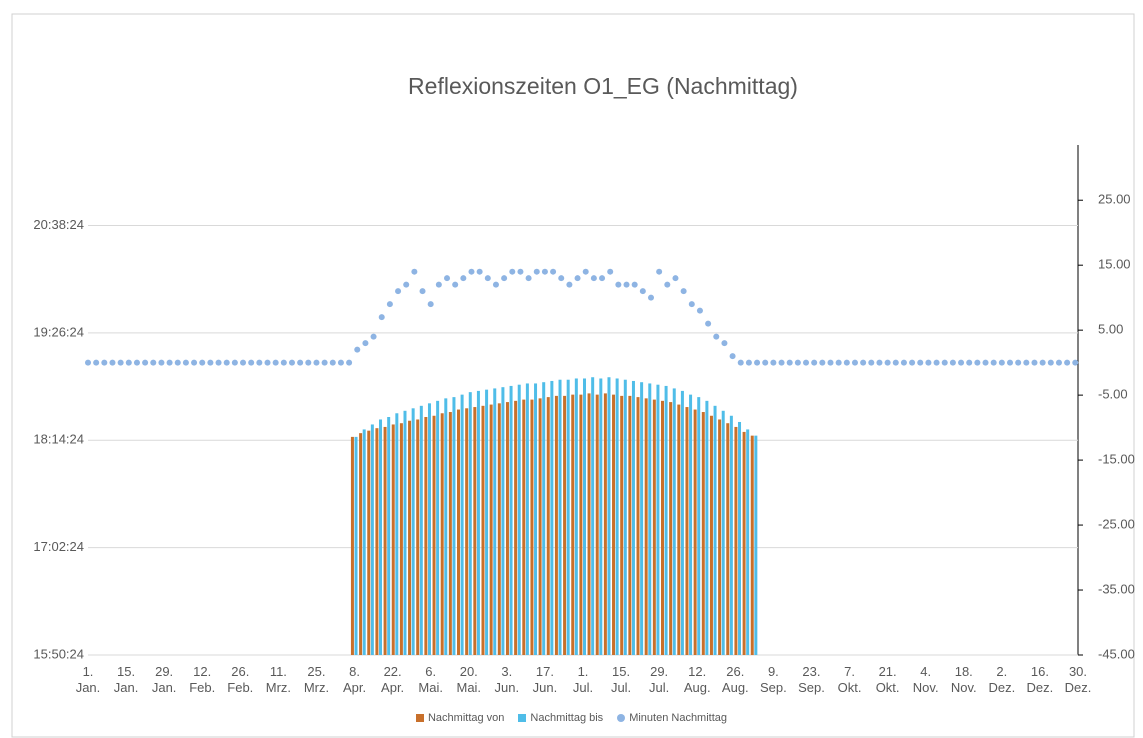  What do you see at coordinates (583, 679) in the screenshot?
I see `x-tick-label: 1. Jul.` at bounding box center [583, 679].